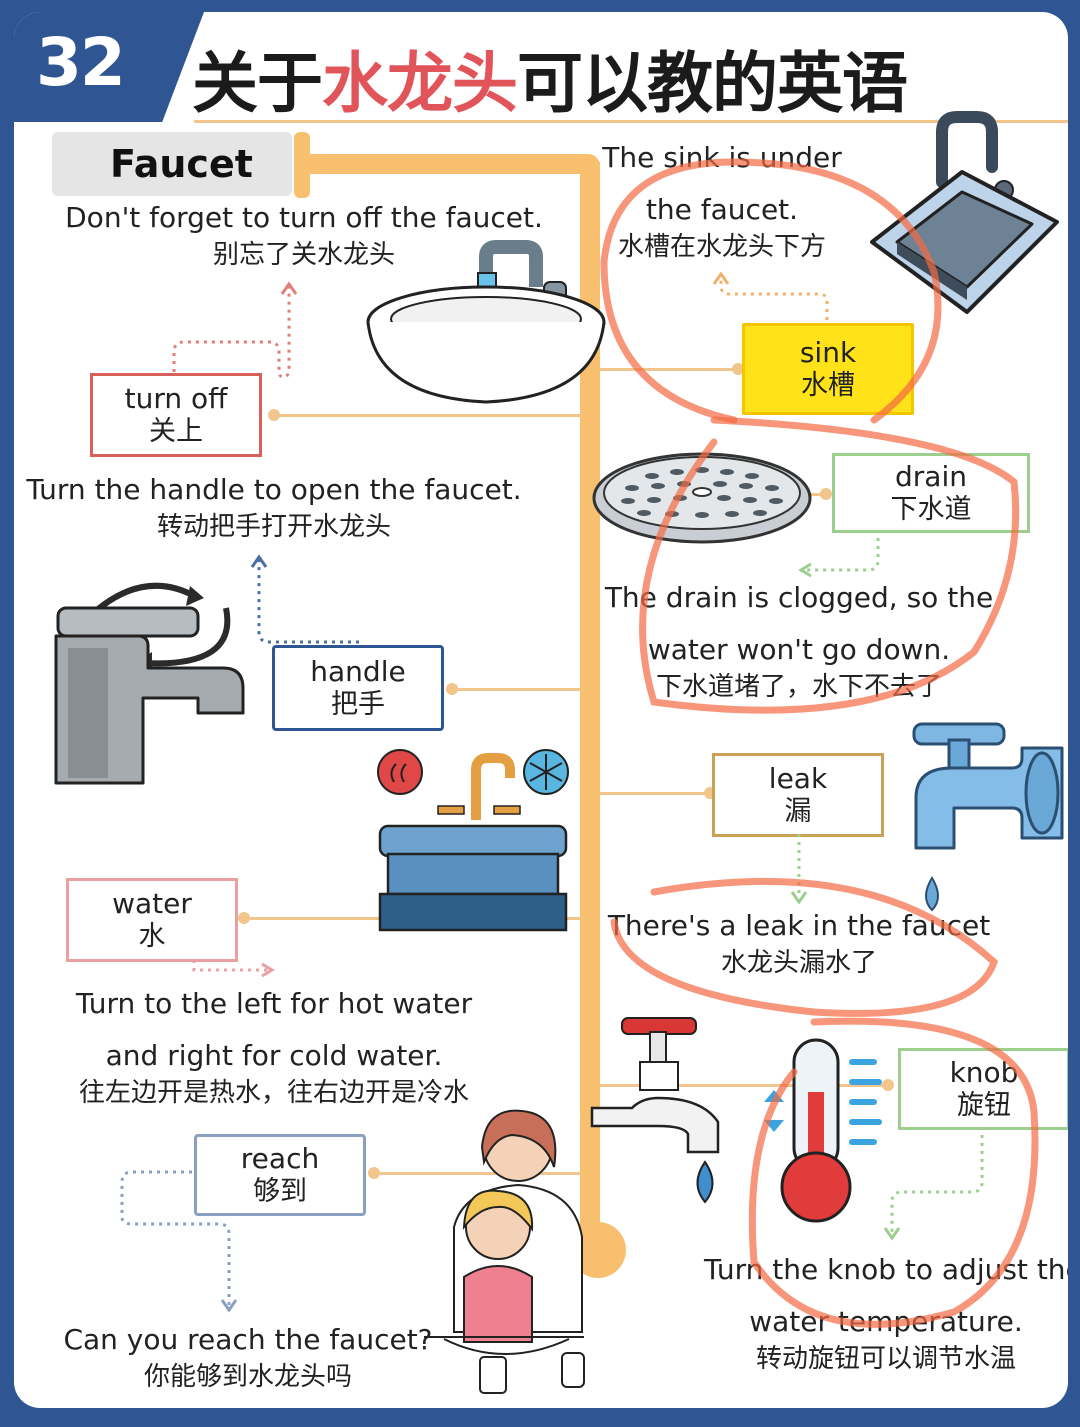 The image size is (1080, 1427). I want to click on sentence-en: Don't forget to turn off the faucet., so click(304, 217).